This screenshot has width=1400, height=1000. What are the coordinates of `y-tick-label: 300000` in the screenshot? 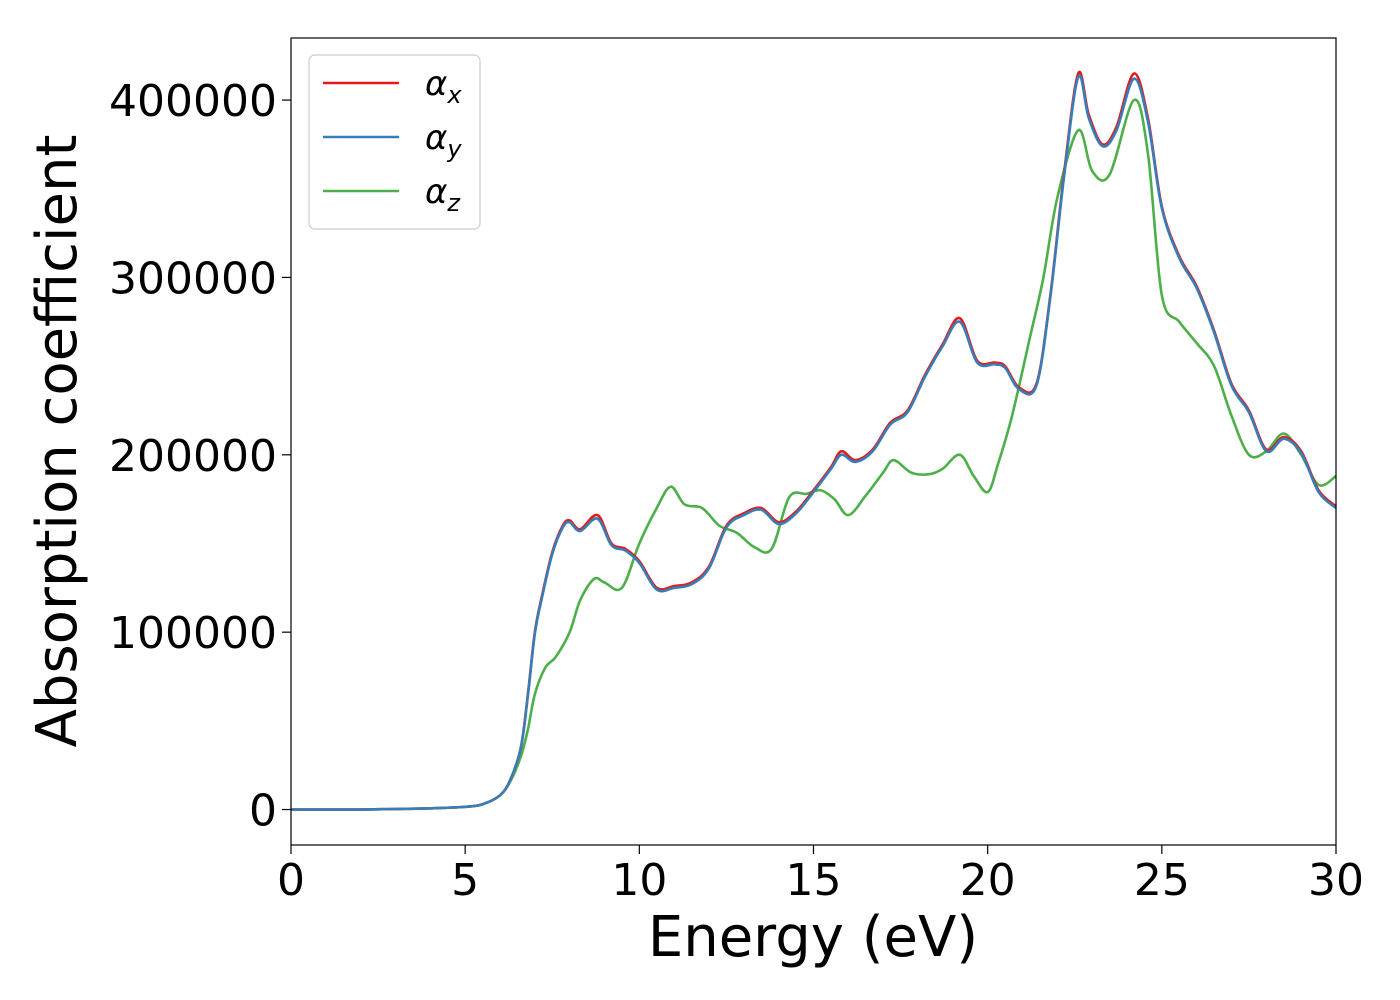 It's located at (193, 278).